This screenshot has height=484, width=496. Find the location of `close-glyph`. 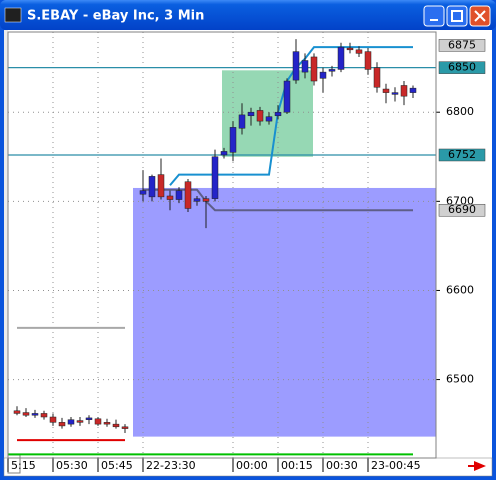

close-glyph is located at coordinates (480, 16).